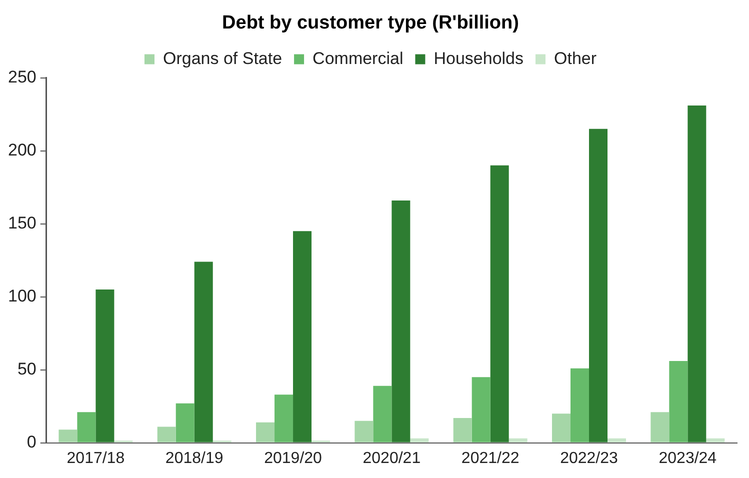 The image size is (749, 478). What do you see at coordinates (490, 458) in the screenshot?
I see `x-tick-label: 2021/22` at bounding box center [490, 458].